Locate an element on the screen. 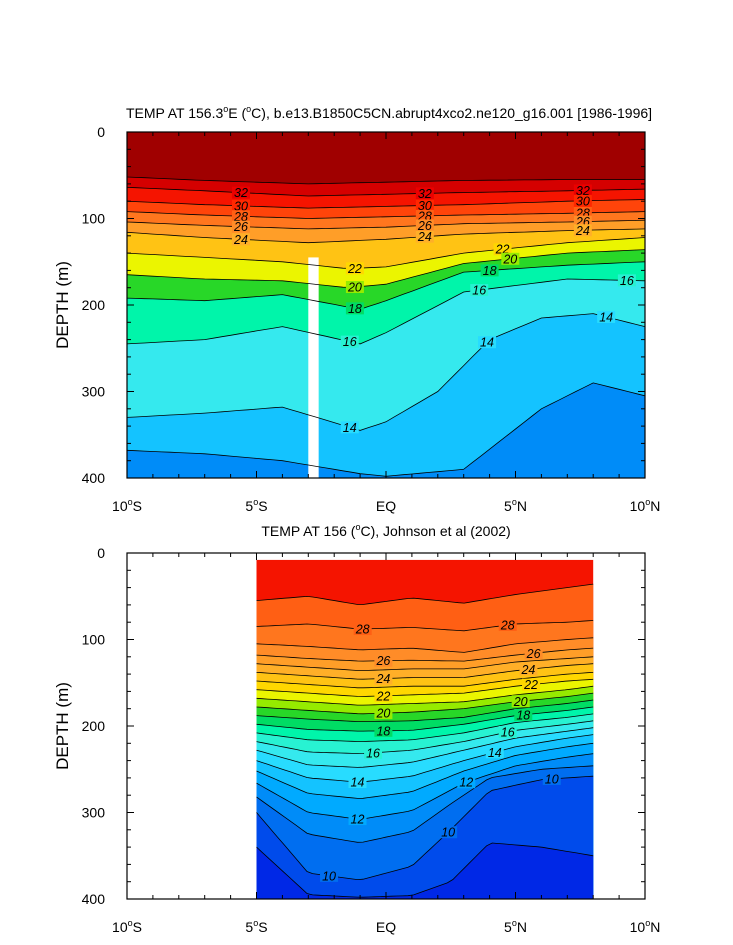 The height and width of the screenshot is (945, 733). top-y-tick-label: 0 is located at coordinates (101, 132).